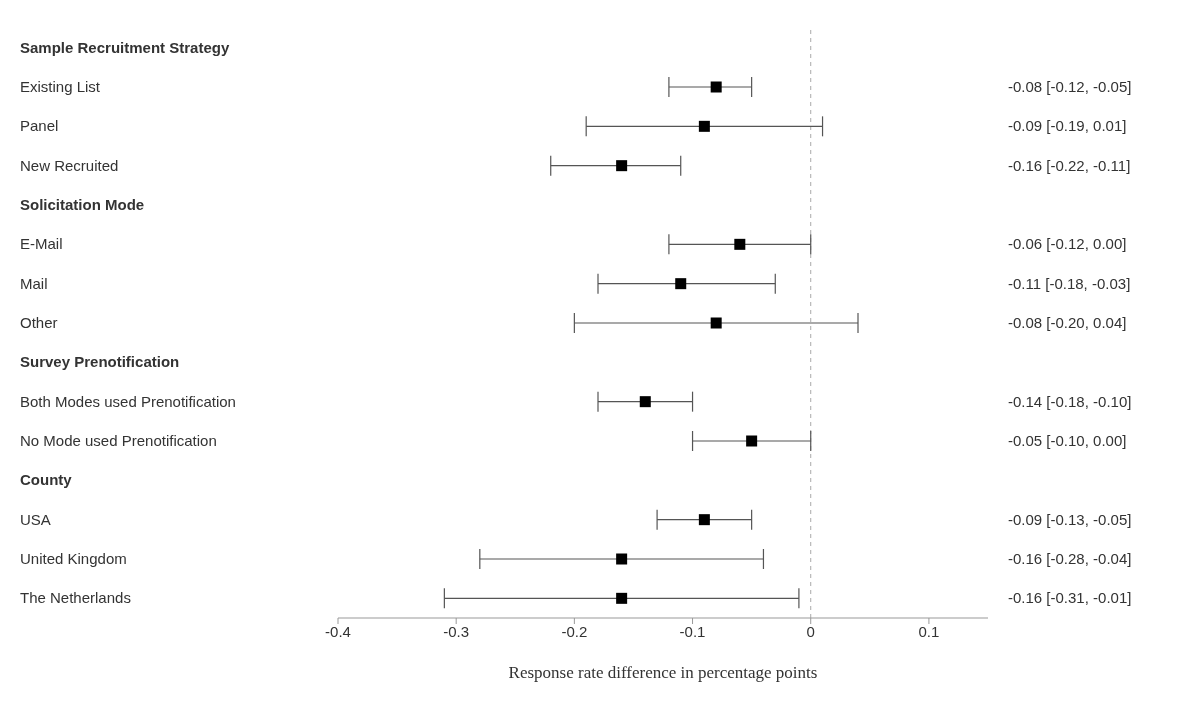  I want to click on data-label: -0.05 [-0.10, 0.00], so click(1067, 440).